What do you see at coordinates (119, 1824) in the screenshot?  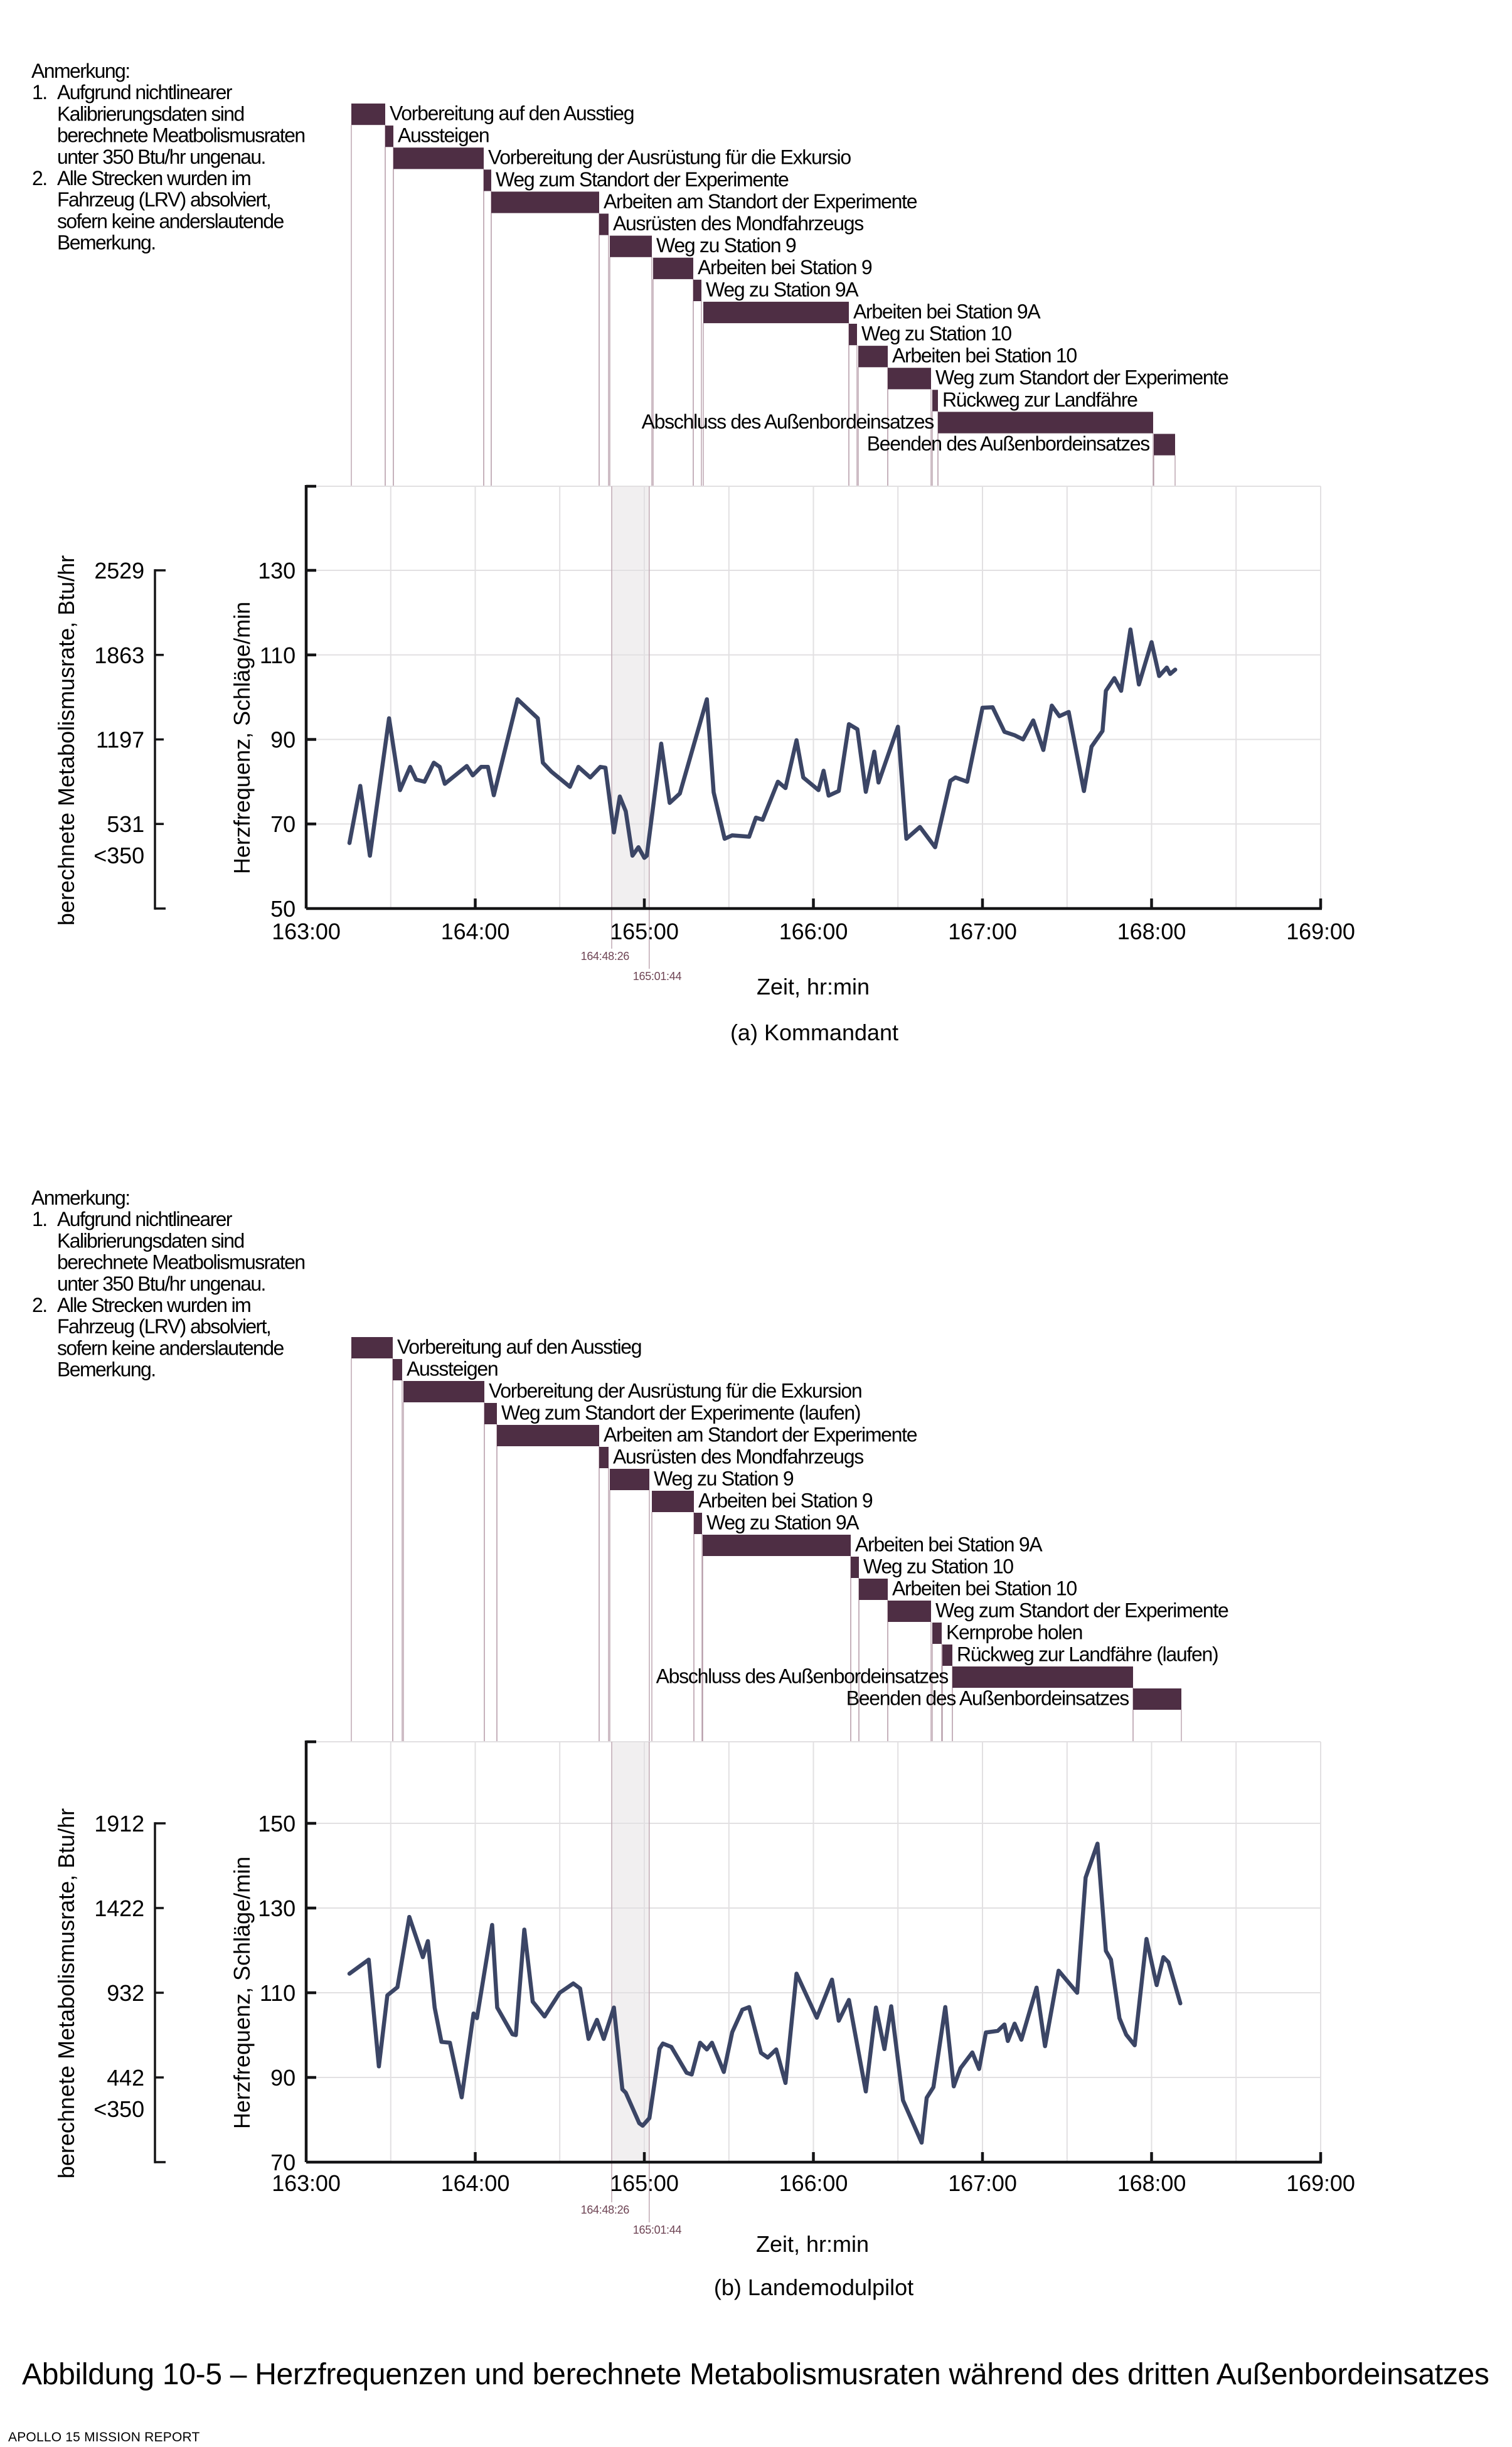 I see `svg-text: 1912` at bounding box center [119, 1824].